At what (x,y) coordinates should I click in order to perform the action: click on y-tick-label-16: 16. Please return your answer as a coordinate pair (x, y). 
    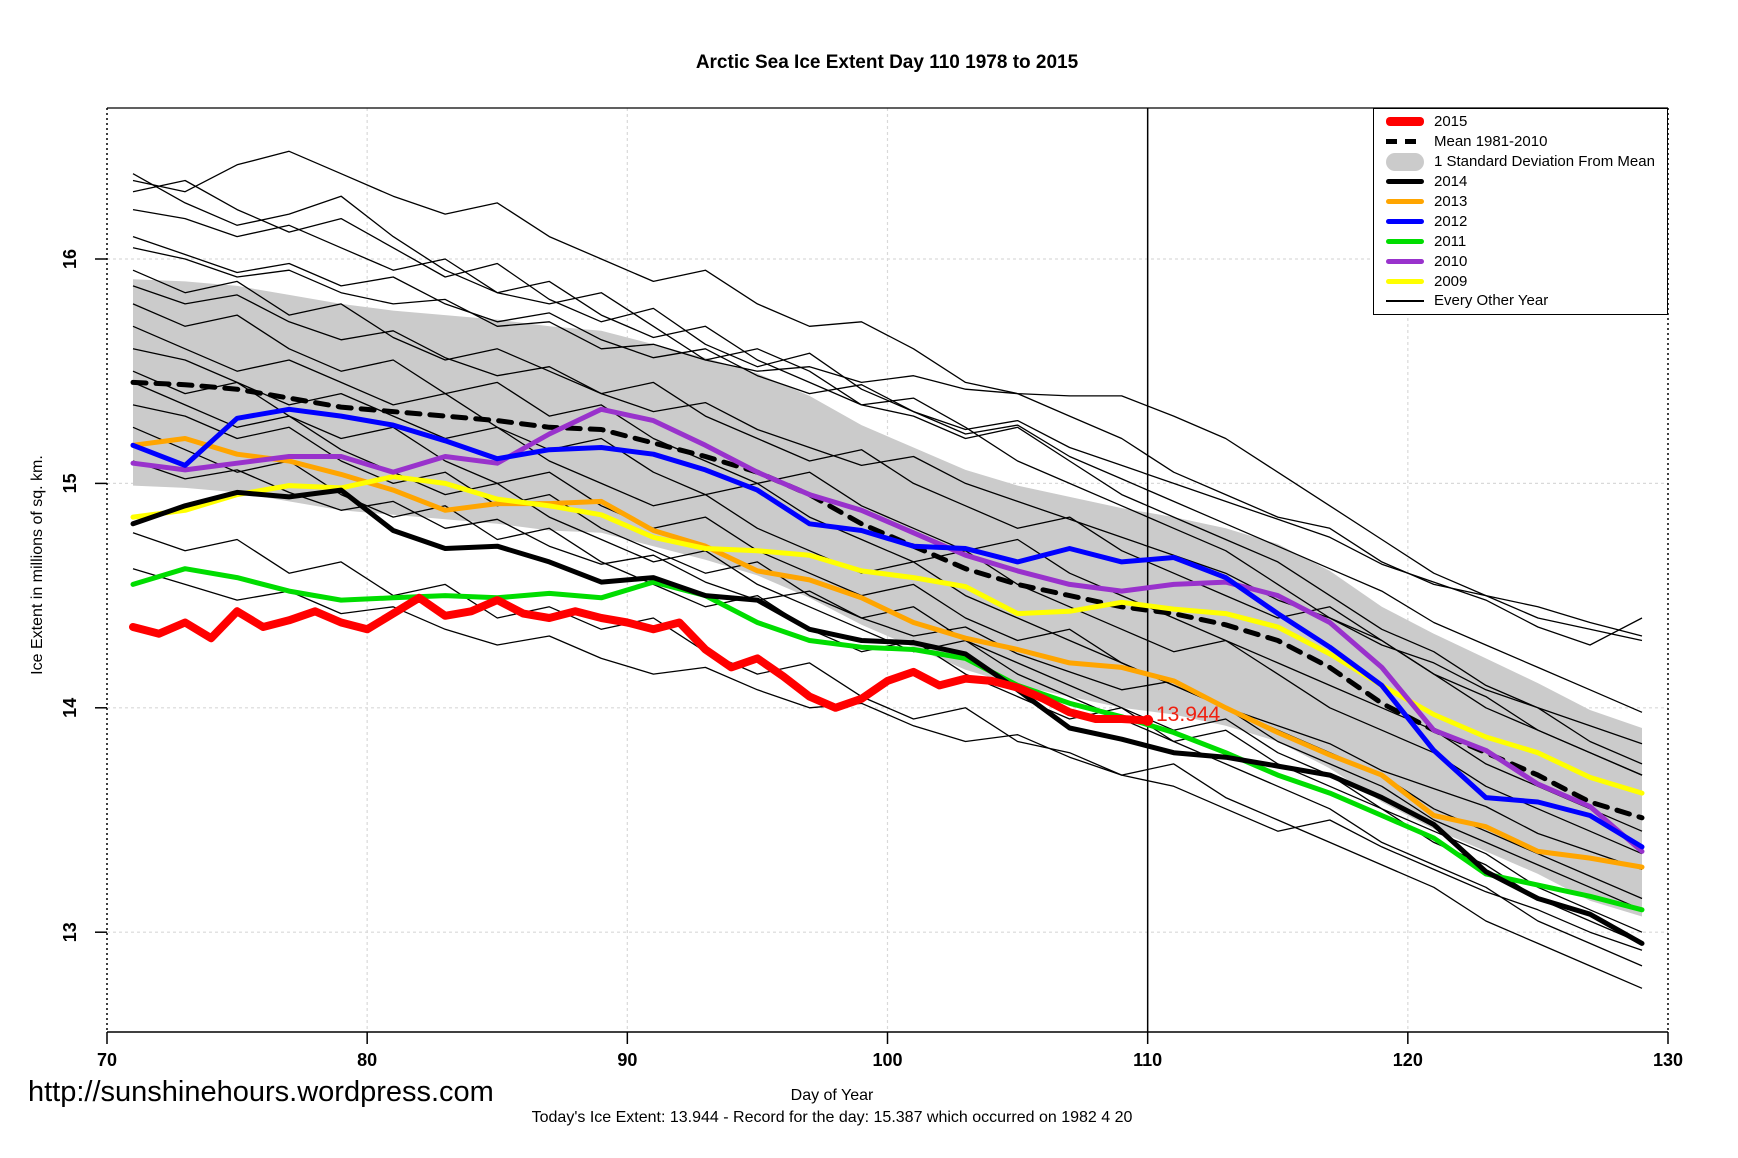
    Looking at the image, I should click on (70, 259).